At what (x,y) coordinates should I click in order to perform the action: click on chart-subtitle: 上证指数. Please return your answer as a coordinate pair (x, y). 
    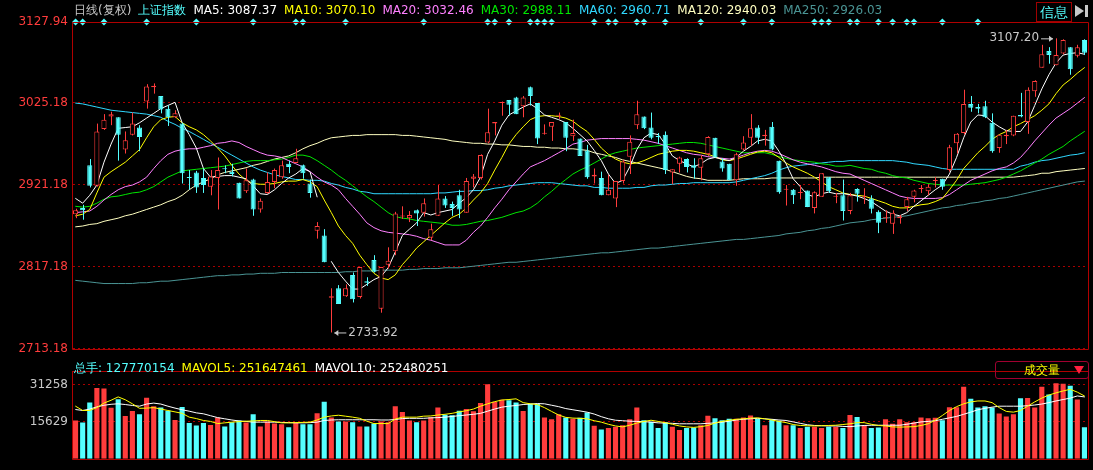
    Looking at the image, I should click on (162, 10).